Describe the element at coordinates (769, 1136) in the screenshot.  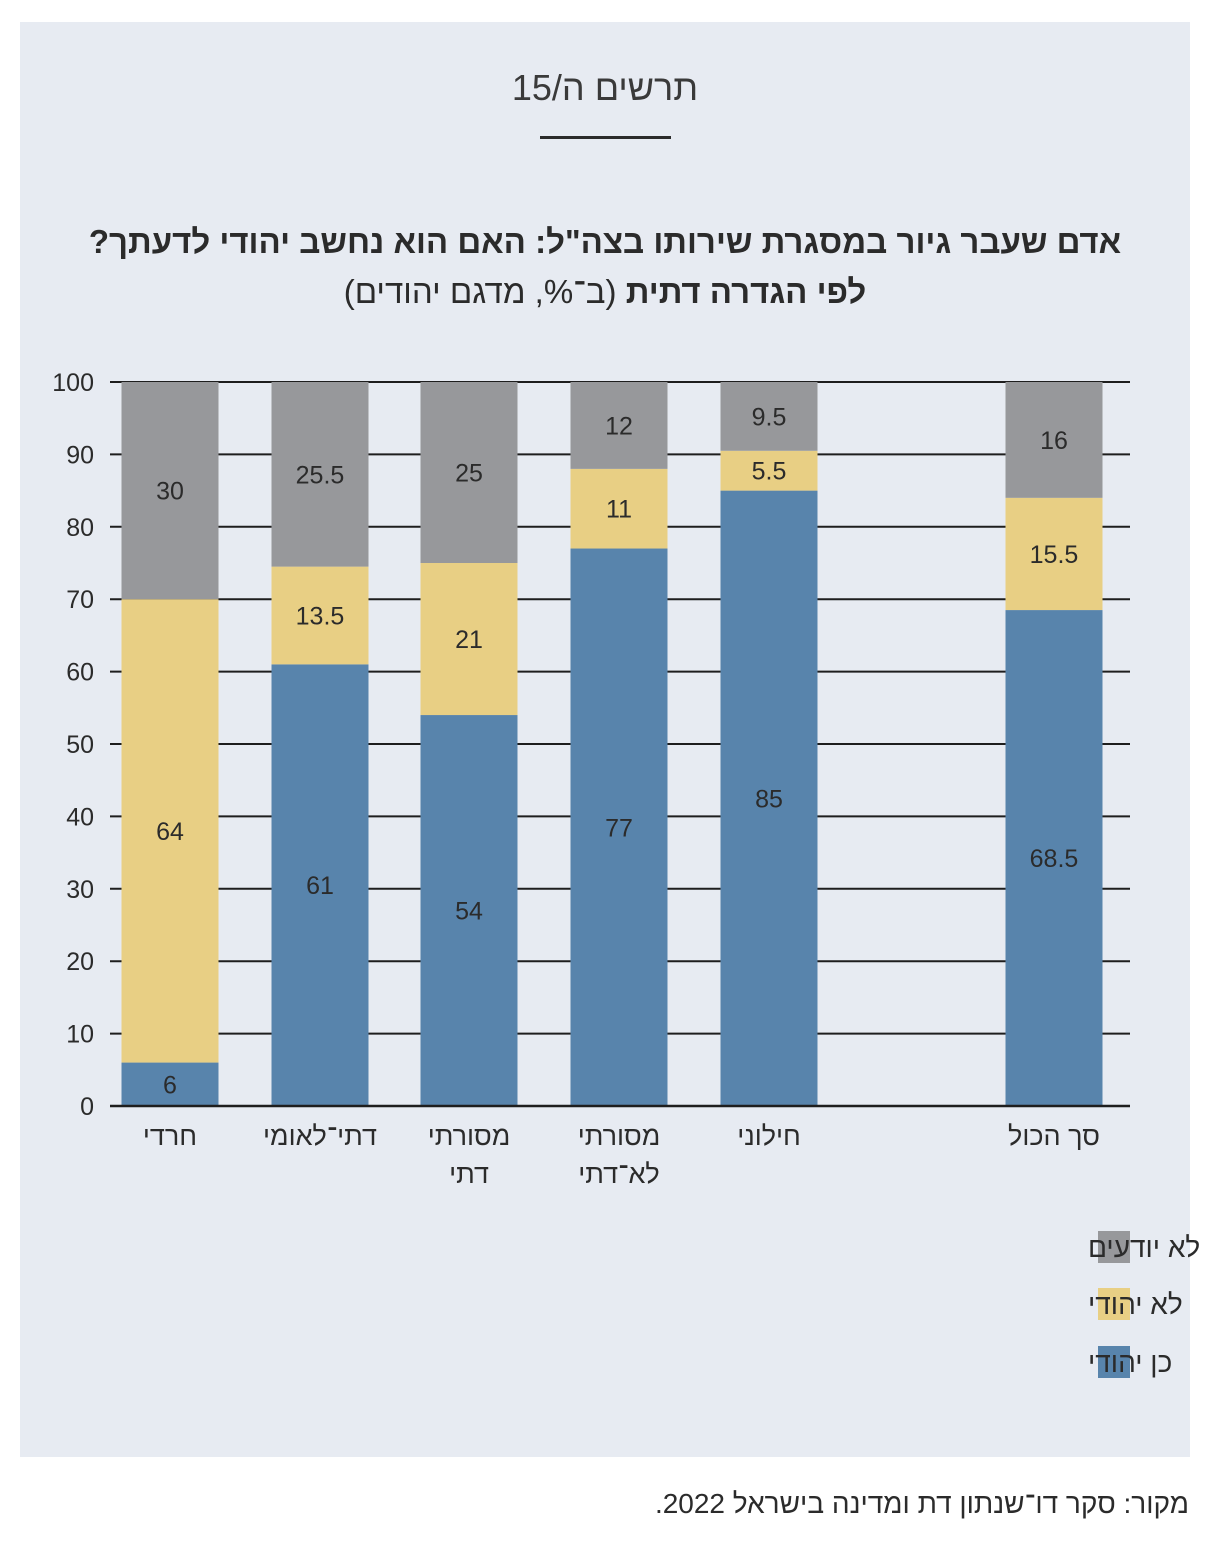
I see `category-label: חילוני` at that location.